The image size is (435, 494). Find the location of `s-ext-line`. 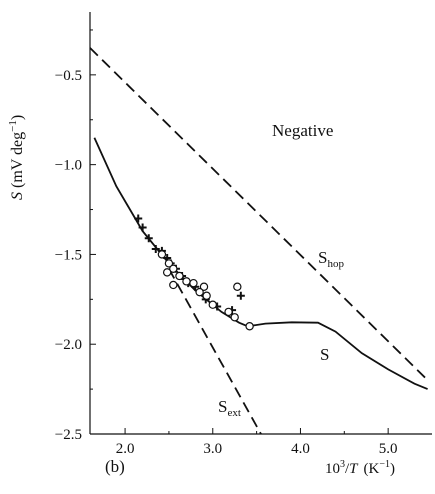

s-ext-line is located at coordinates (215, 351).